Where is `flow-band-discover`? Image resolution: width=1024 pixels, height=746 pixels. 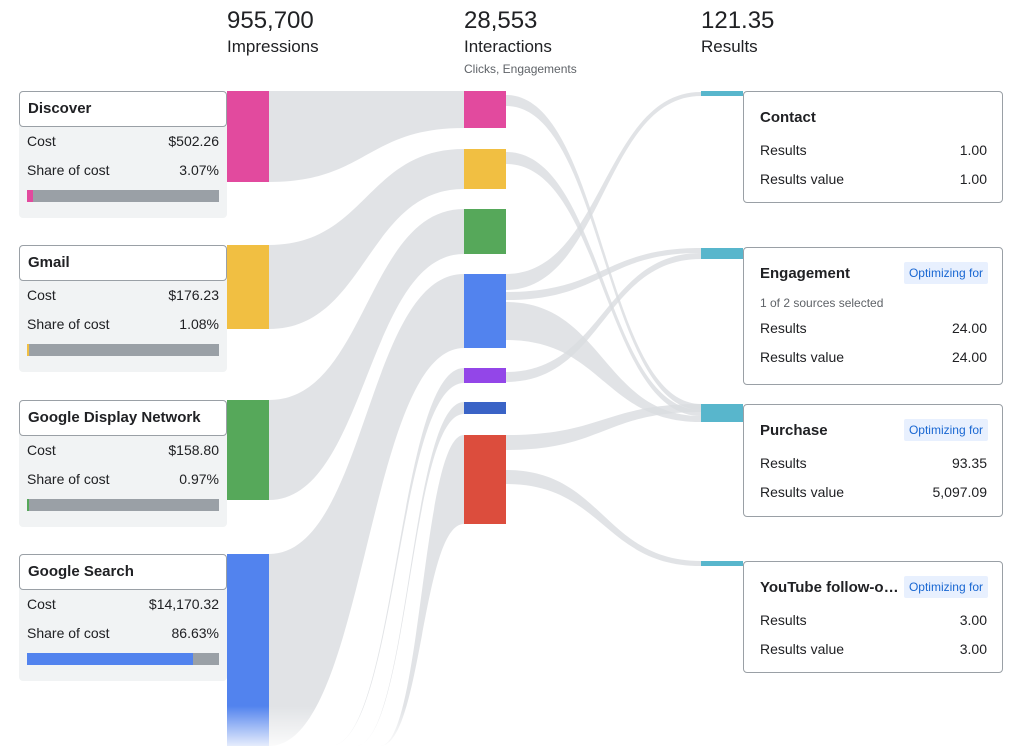
flow-band-discover is located at coordinates (366, 136).